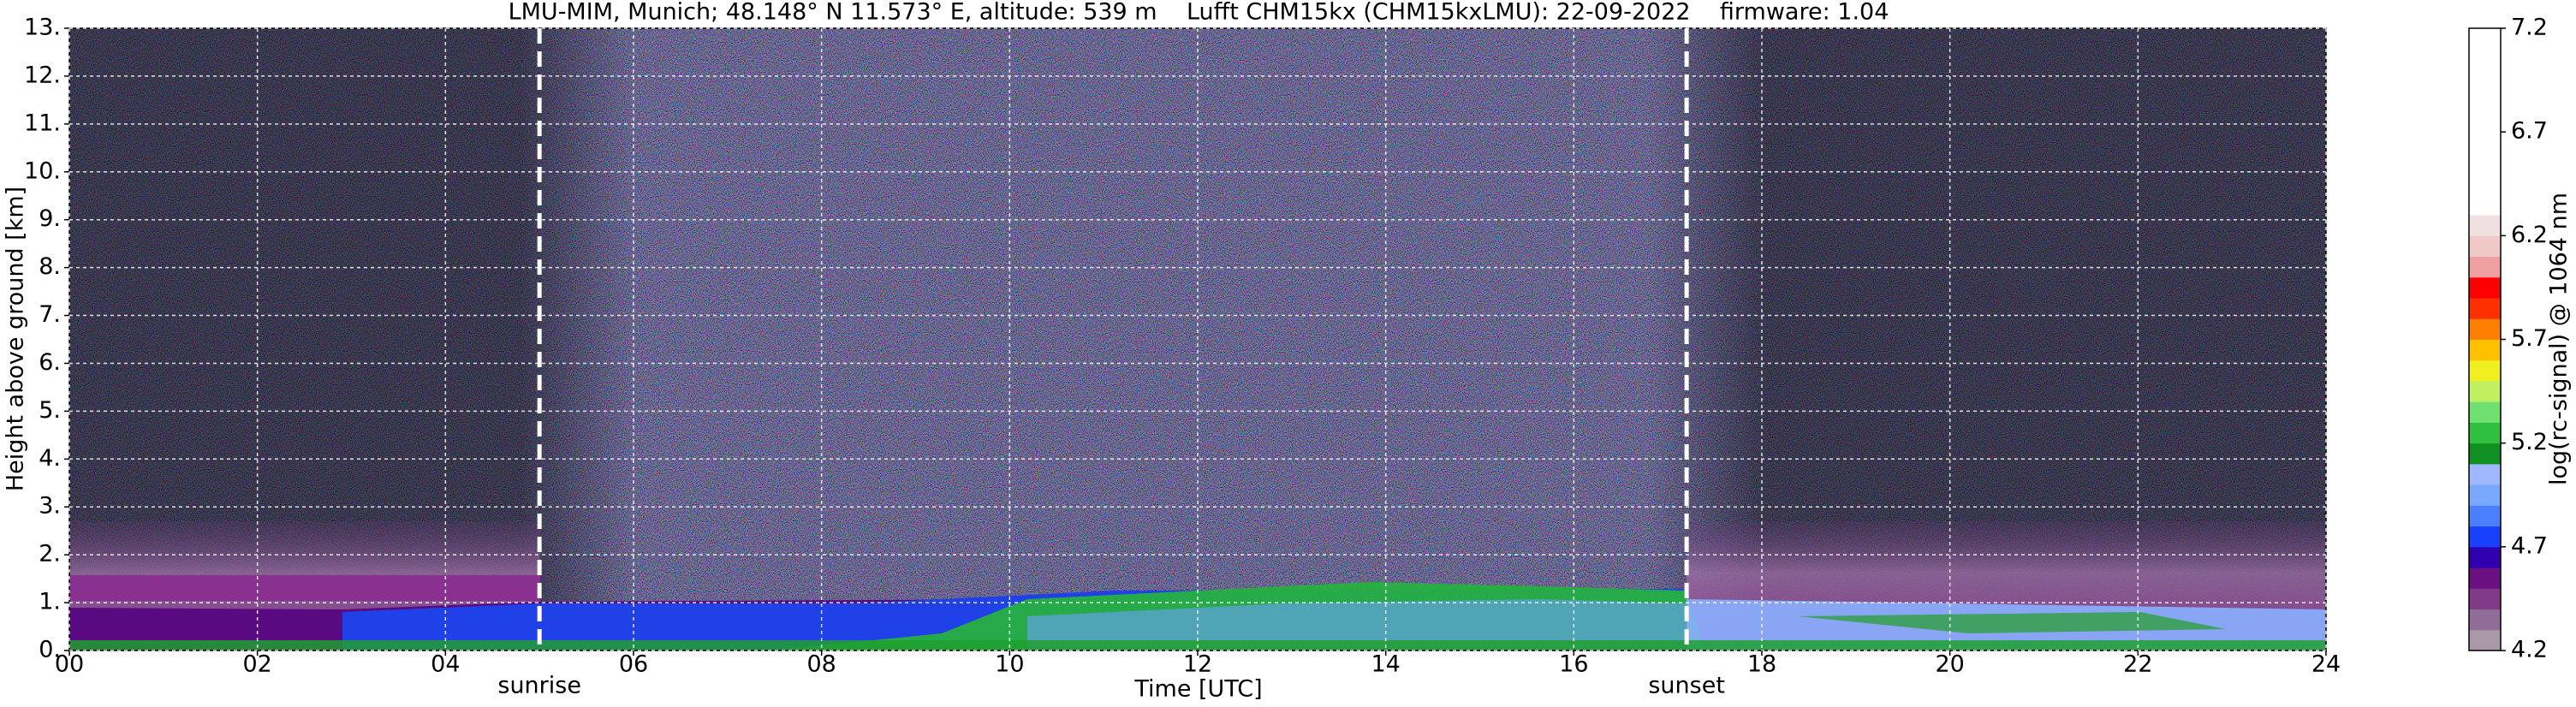  Describe the element at coordinates (42, 123) in the screenshot. I see `y-tick-label: 11.` at that location.